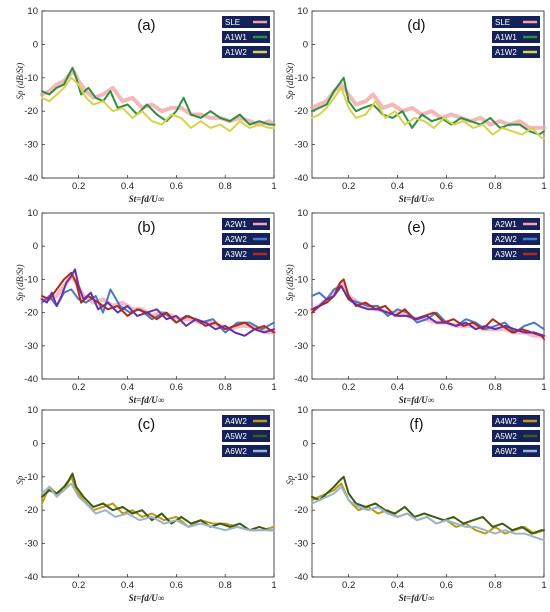 The width and height of the screenshot is (550, 612). I want to click on legend-entry: A4W2, so click(246, 421).